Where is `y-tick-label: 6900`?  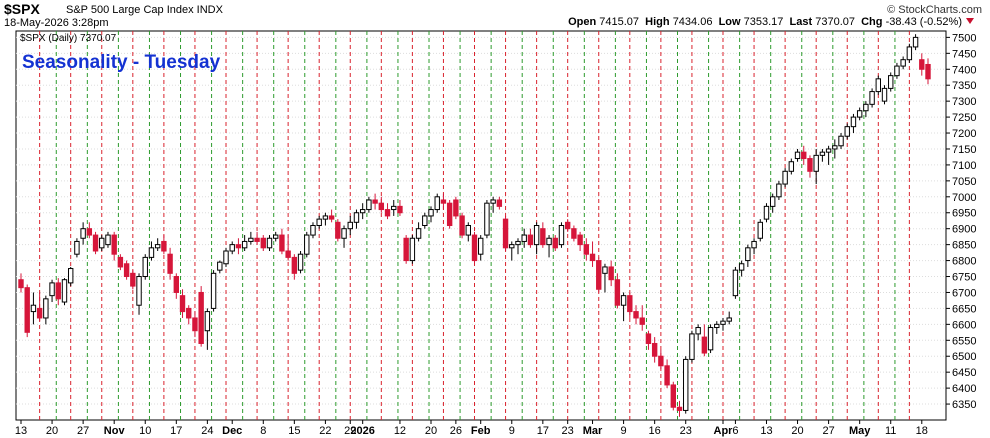
y-tick-label: 6900 is located at coordinates (964, 230).